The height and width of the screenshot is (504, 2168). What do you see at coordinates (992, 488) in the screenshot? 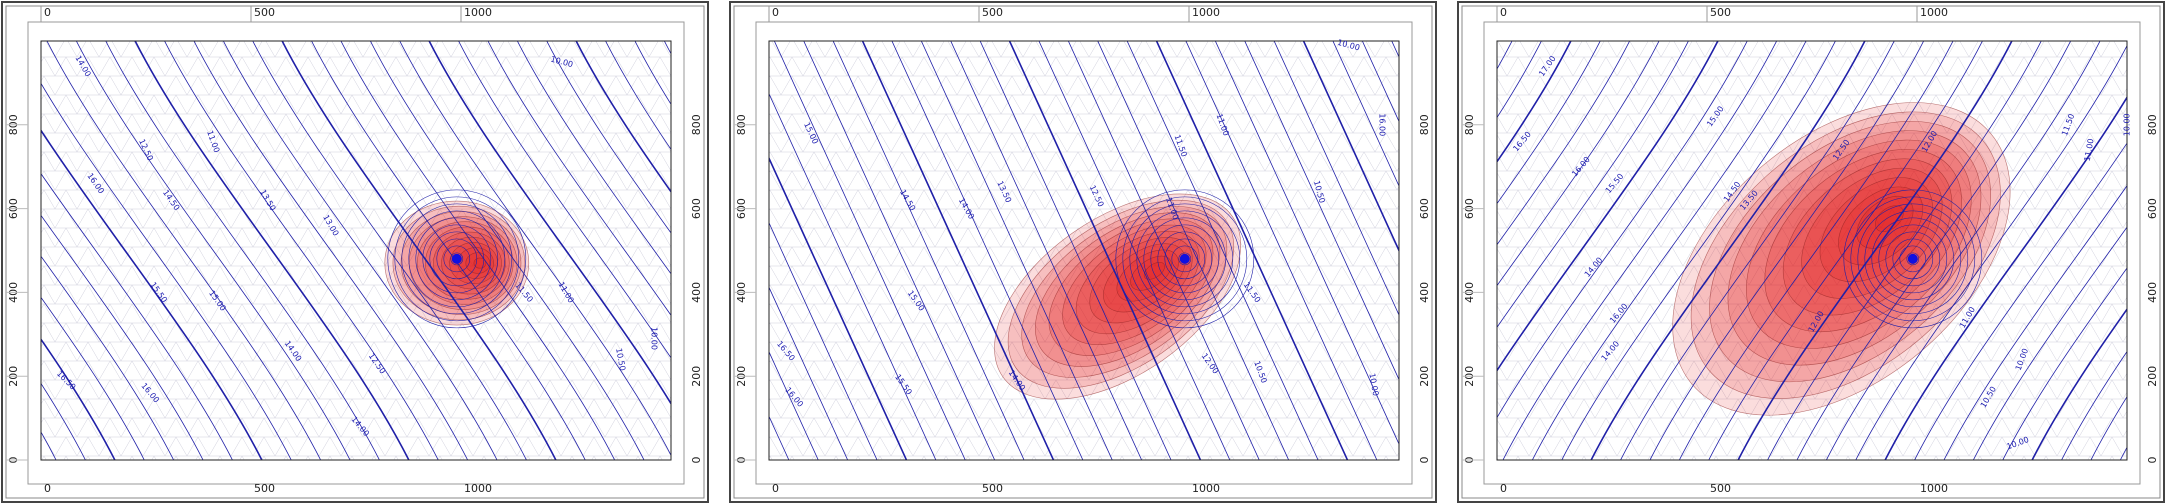
I see `x-tick-label-bottom: 500` at bounding box center [992, 488].